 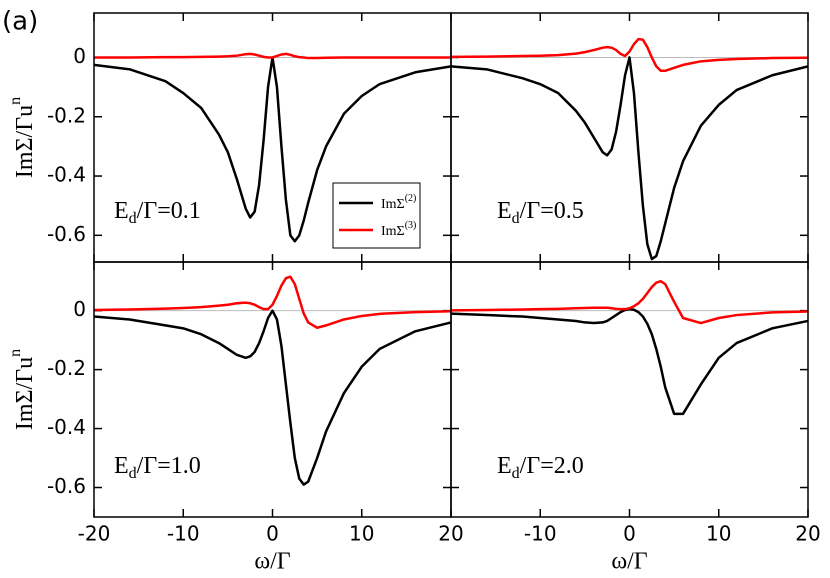 What do you see at coordinates (411, 225) in the screenshot?
I see `legend-sup: (3)` at bounding box center [411, 225].